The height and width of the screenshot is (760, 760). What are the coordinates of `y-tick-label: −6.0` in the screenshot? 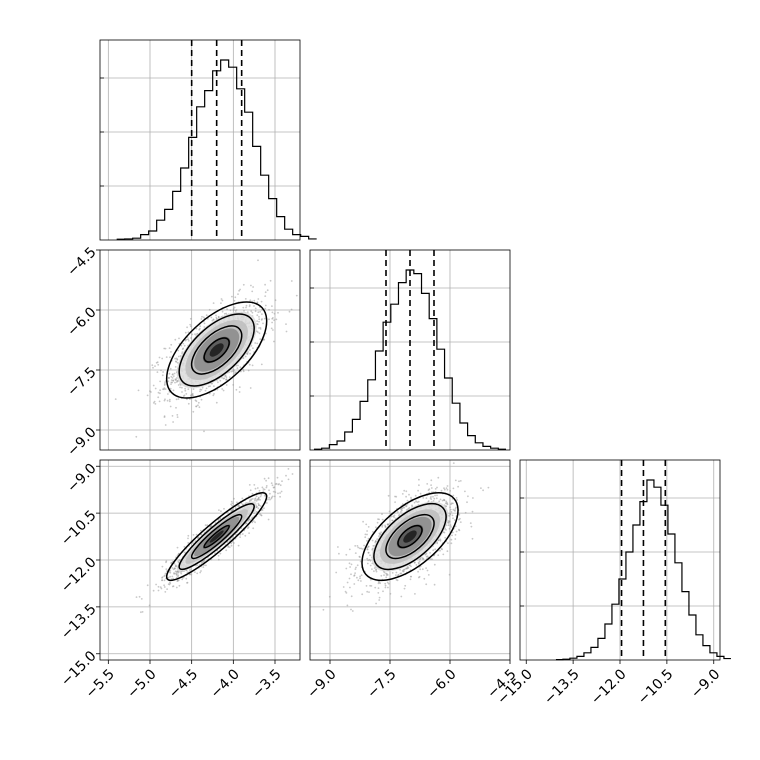 It's located at (81, 321).